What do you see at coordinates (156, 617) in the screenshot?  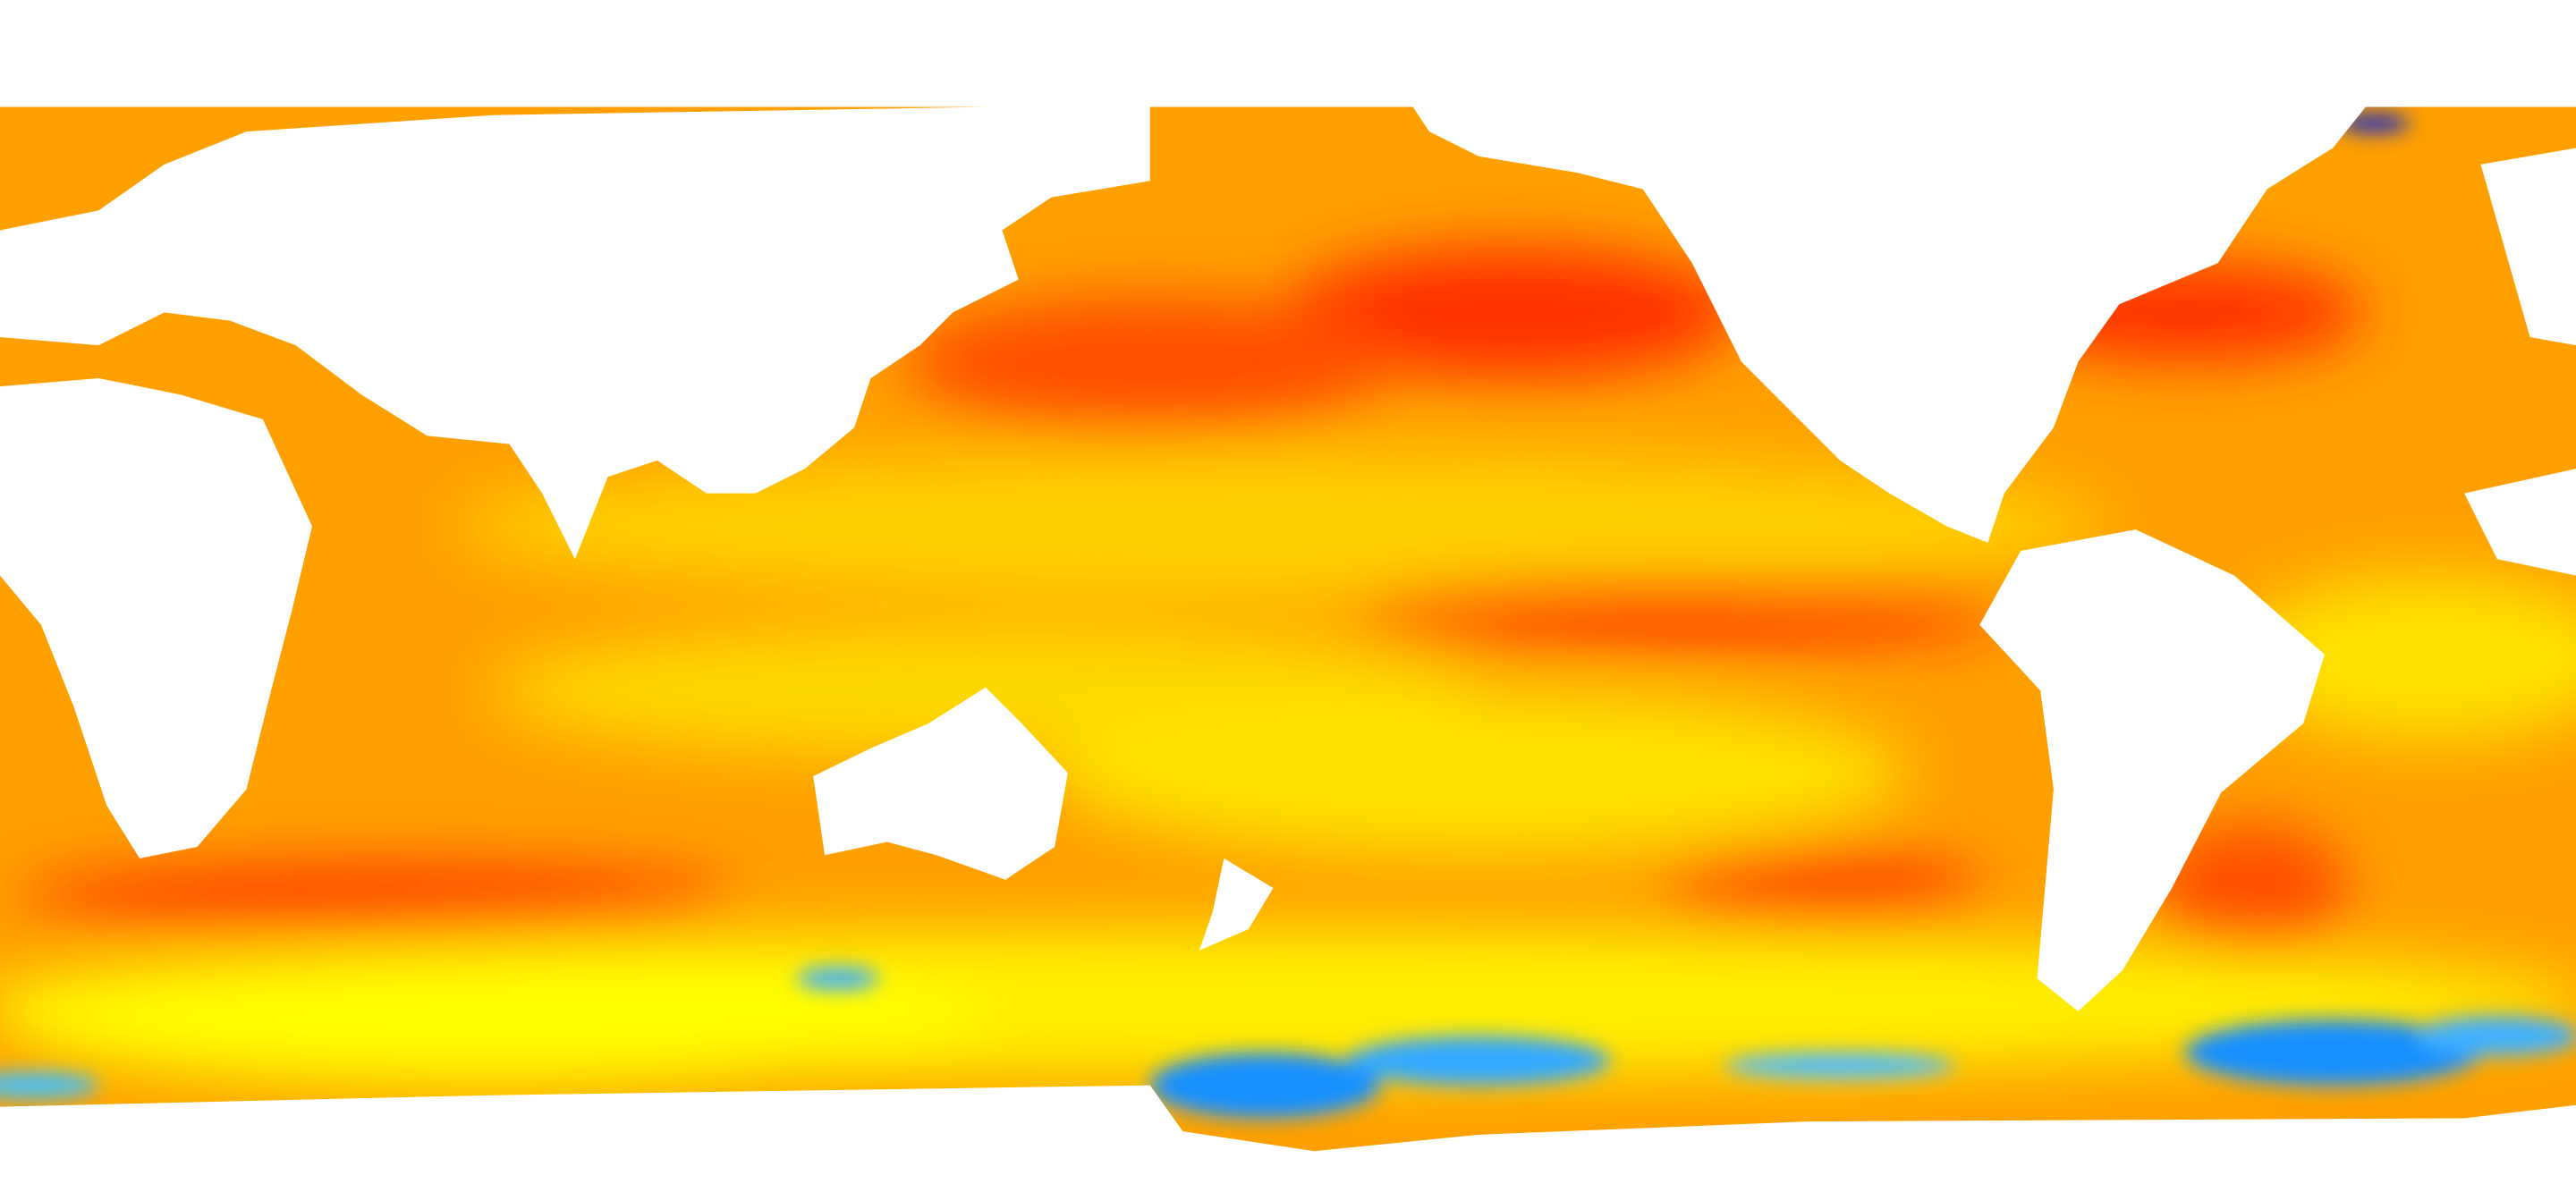 I see `africa` at bounding box center [156, 617].